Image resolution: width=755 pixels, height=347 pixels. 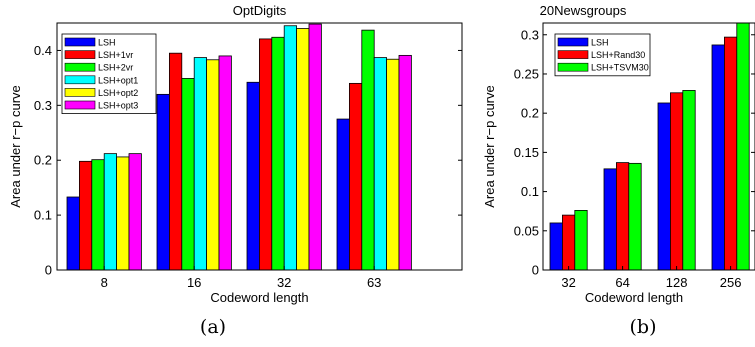 What do you see at coordinates (583, 10) in the screenshot?
I see `chart-title: 20Newsgroups` at bounding box center [583, 10].